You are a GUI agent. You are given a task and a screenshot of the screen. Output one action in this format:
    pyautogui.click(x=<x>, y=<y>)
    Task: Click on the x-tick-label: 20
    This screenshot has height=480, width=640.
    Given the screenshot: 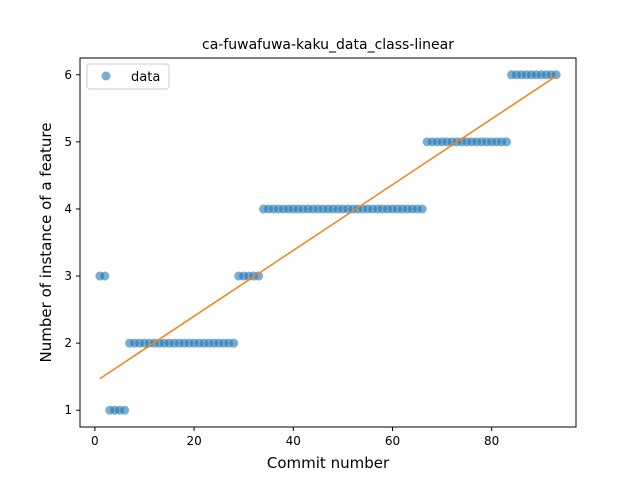 What is the action you would take?
    pyautogui.click(x=193, y=441)
    